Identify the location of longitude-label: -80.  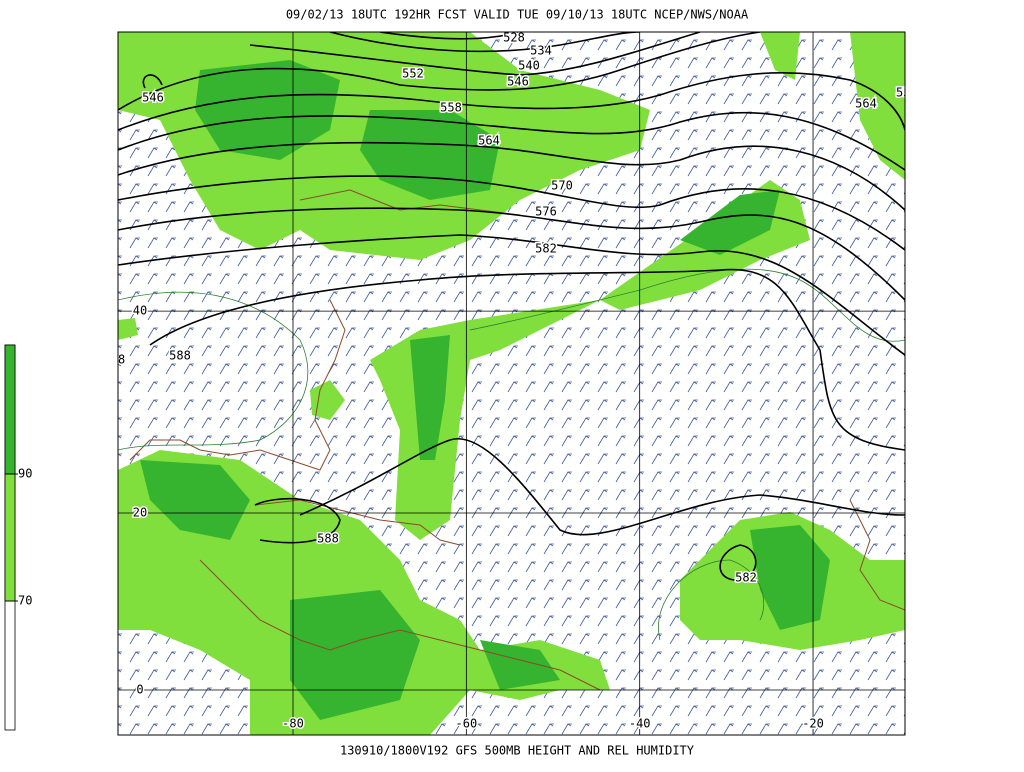
(293, 724).